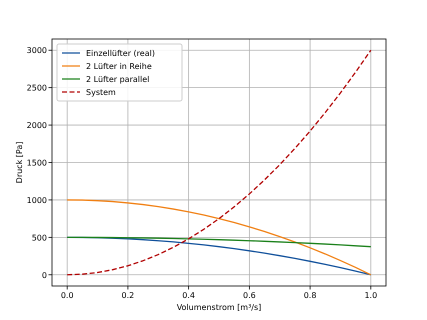 This screenshot has width=427, height=320. Describe the element at coordinates (118, 79) in the screenshot. I see `legend-label: 2 Lüfter parallel` at that location.